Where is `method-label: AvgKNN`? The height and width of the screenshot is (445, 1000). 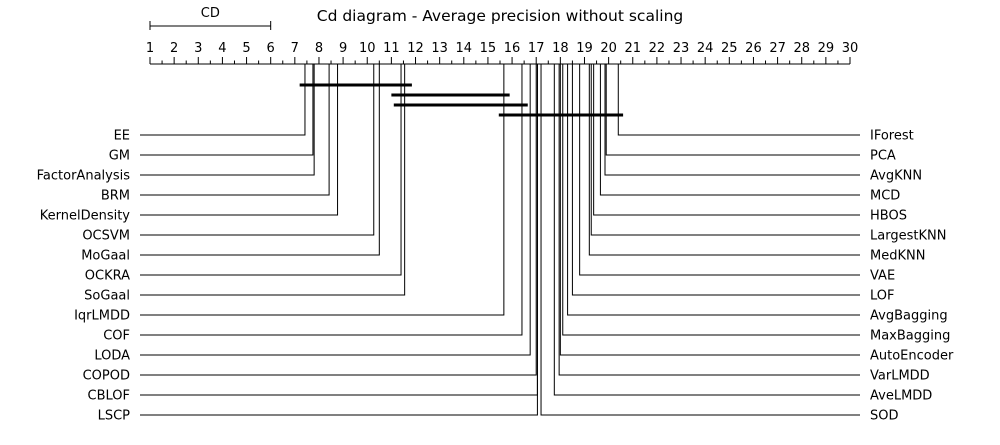 method-label: AvgKNN is located at coordinates (896, 176).